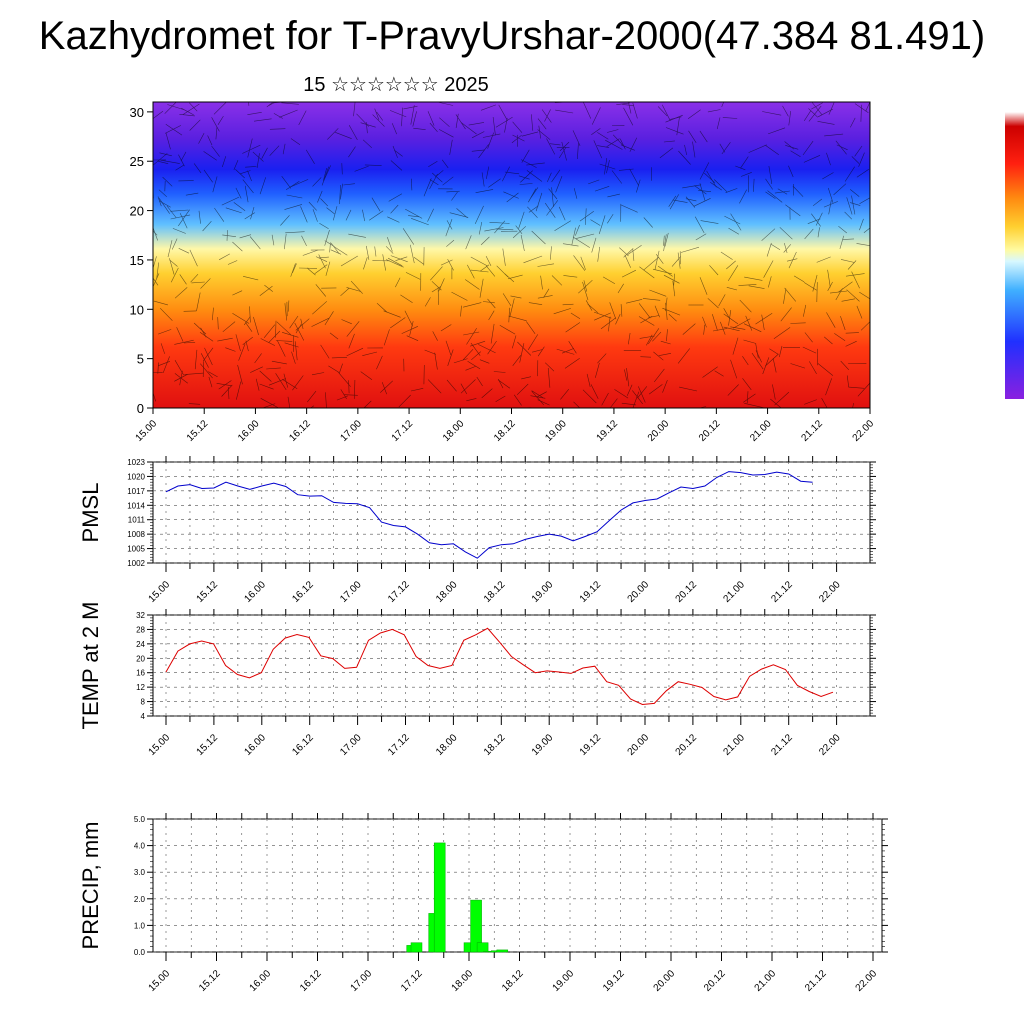 Image resolution: width=1024 pixels, height=1024 pixels. Describe the element at coordinates (140, 359) in the screenshot. I see `y-tick-label: 5` at that location.